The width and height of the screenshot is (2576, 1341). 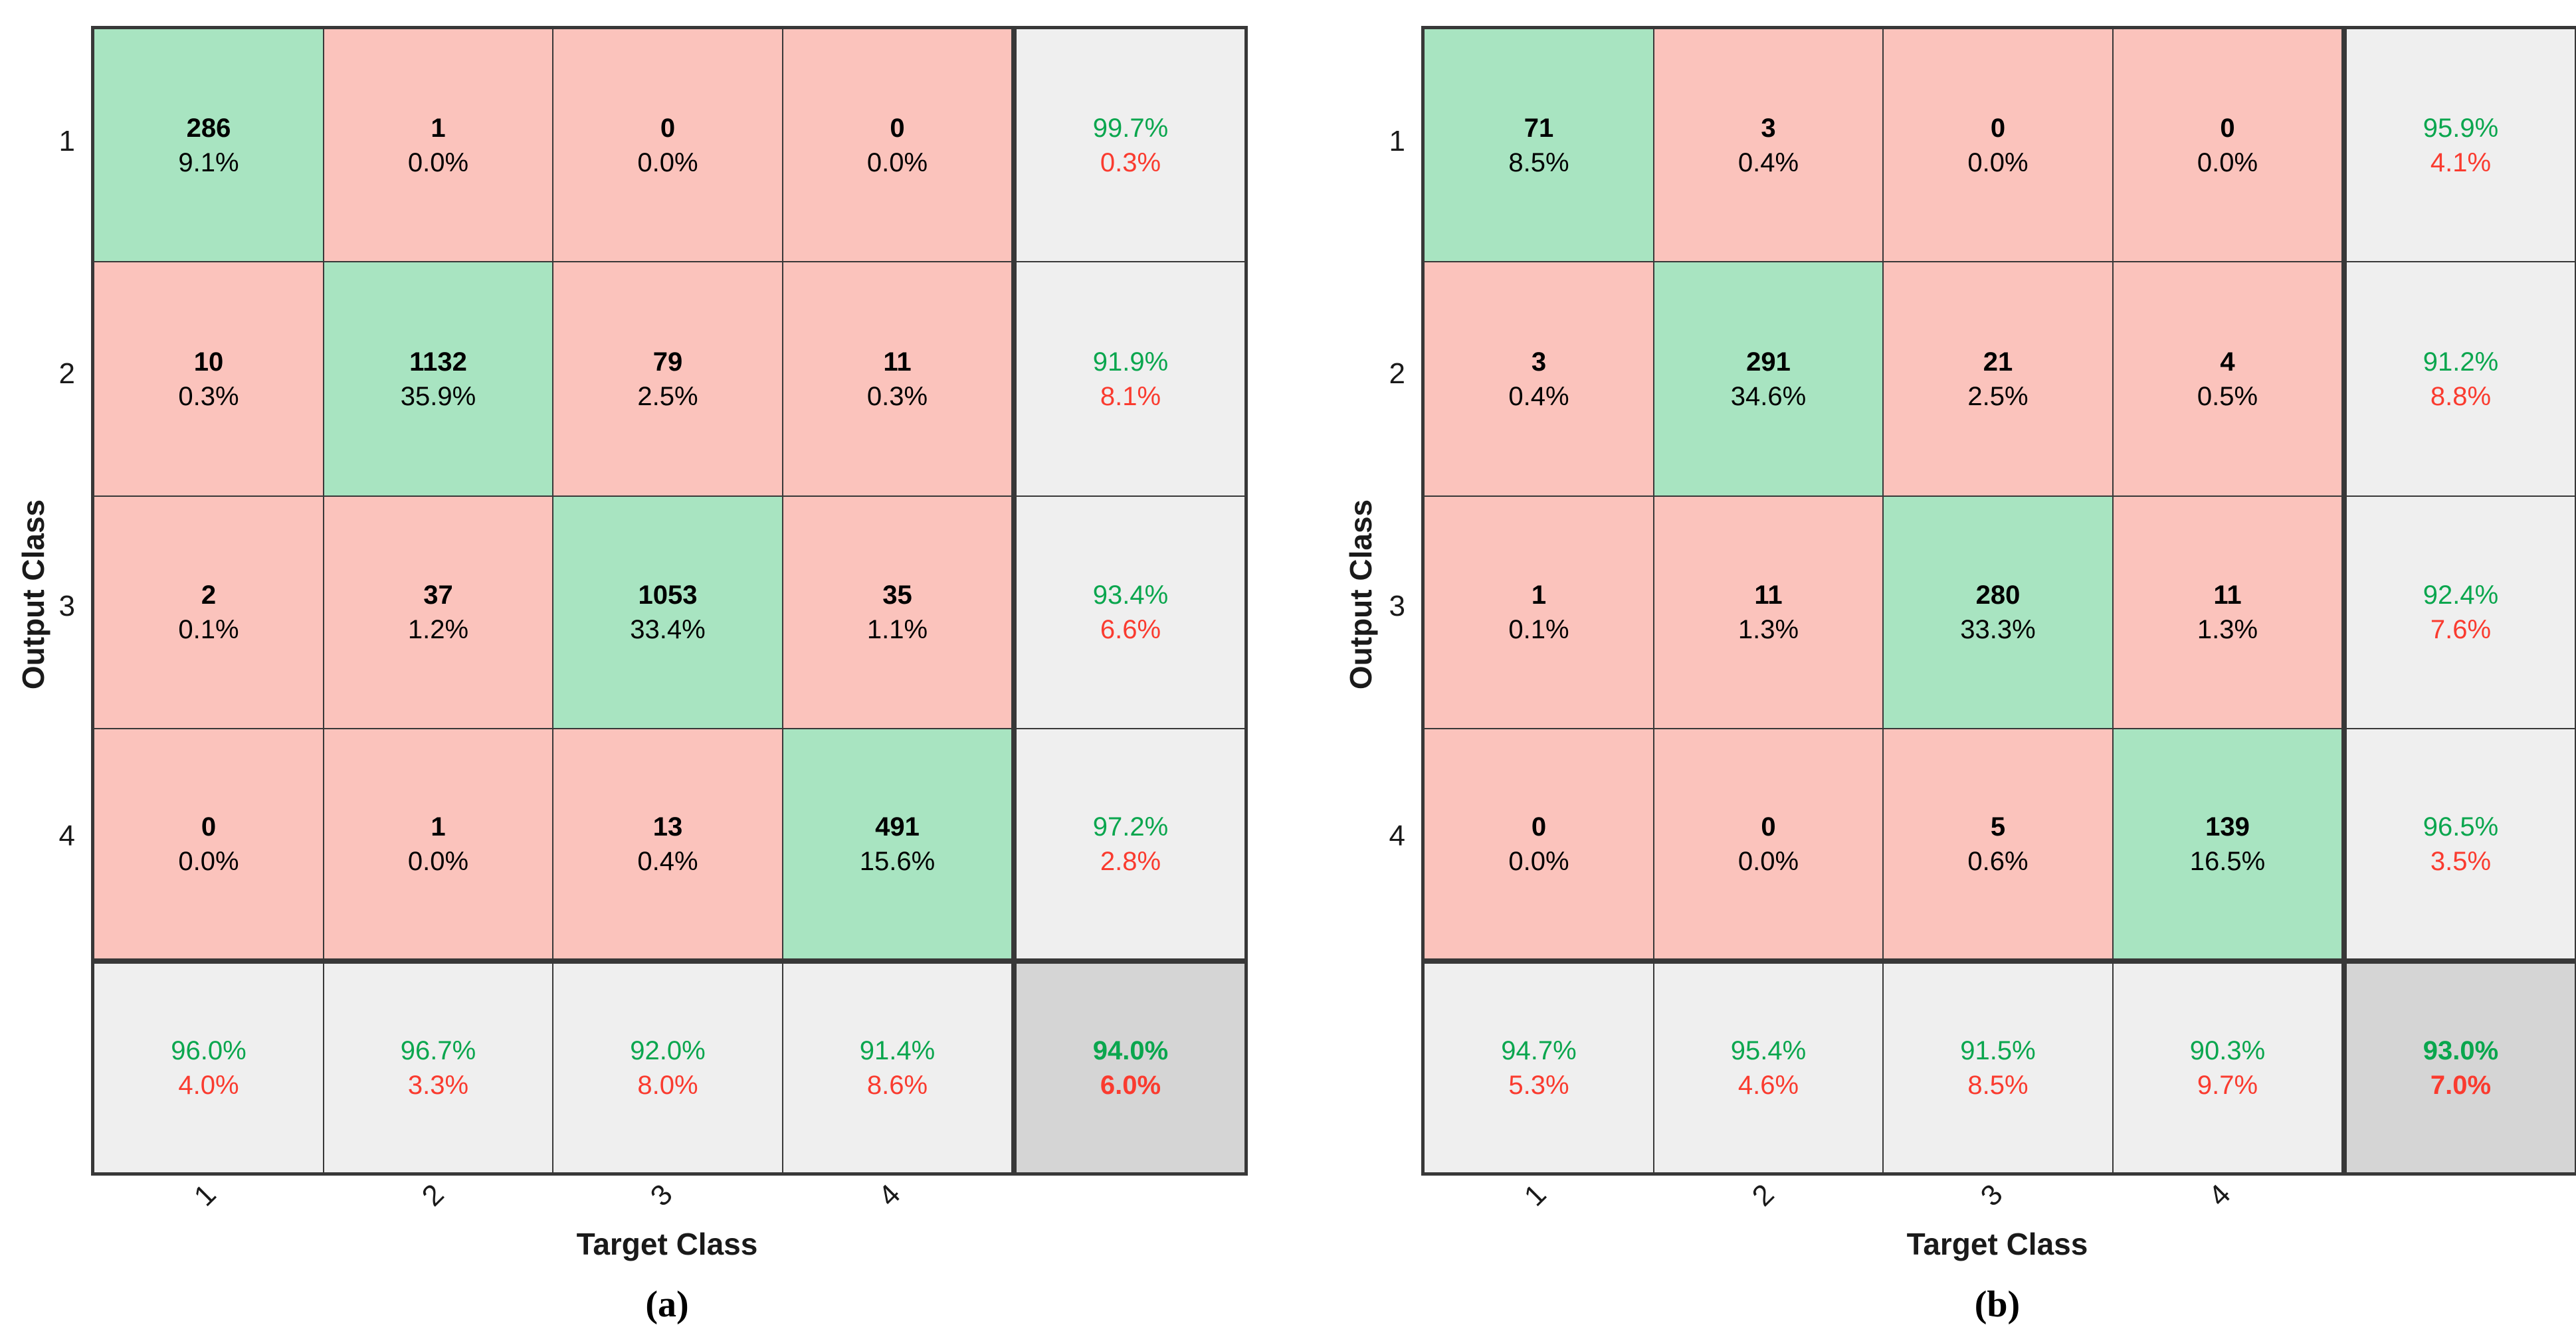 I want to click on overall-accuracy-cell: 93.0% 7.0%, so click(x=2459, y=1066).